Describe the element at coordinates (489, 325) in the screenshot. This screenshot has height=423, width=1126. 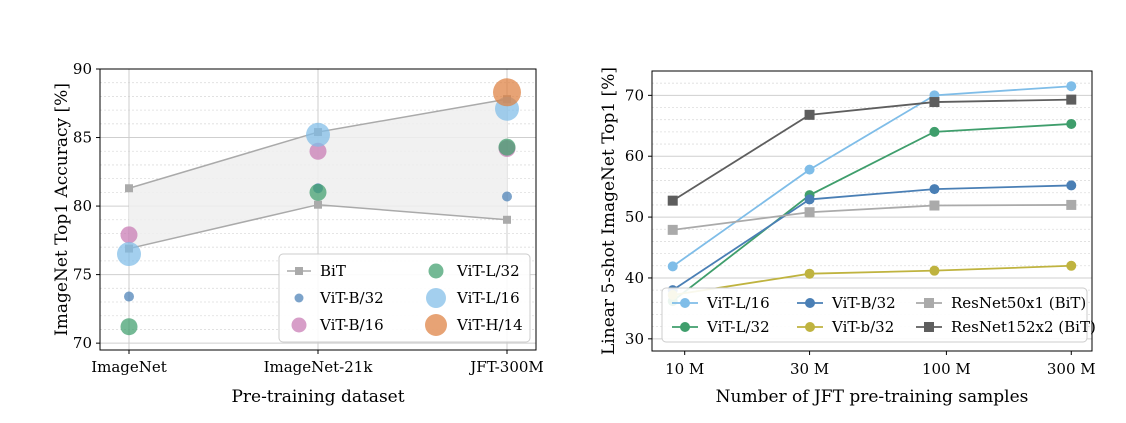
I see `left-legend-label: ViT-H/14` at that location.